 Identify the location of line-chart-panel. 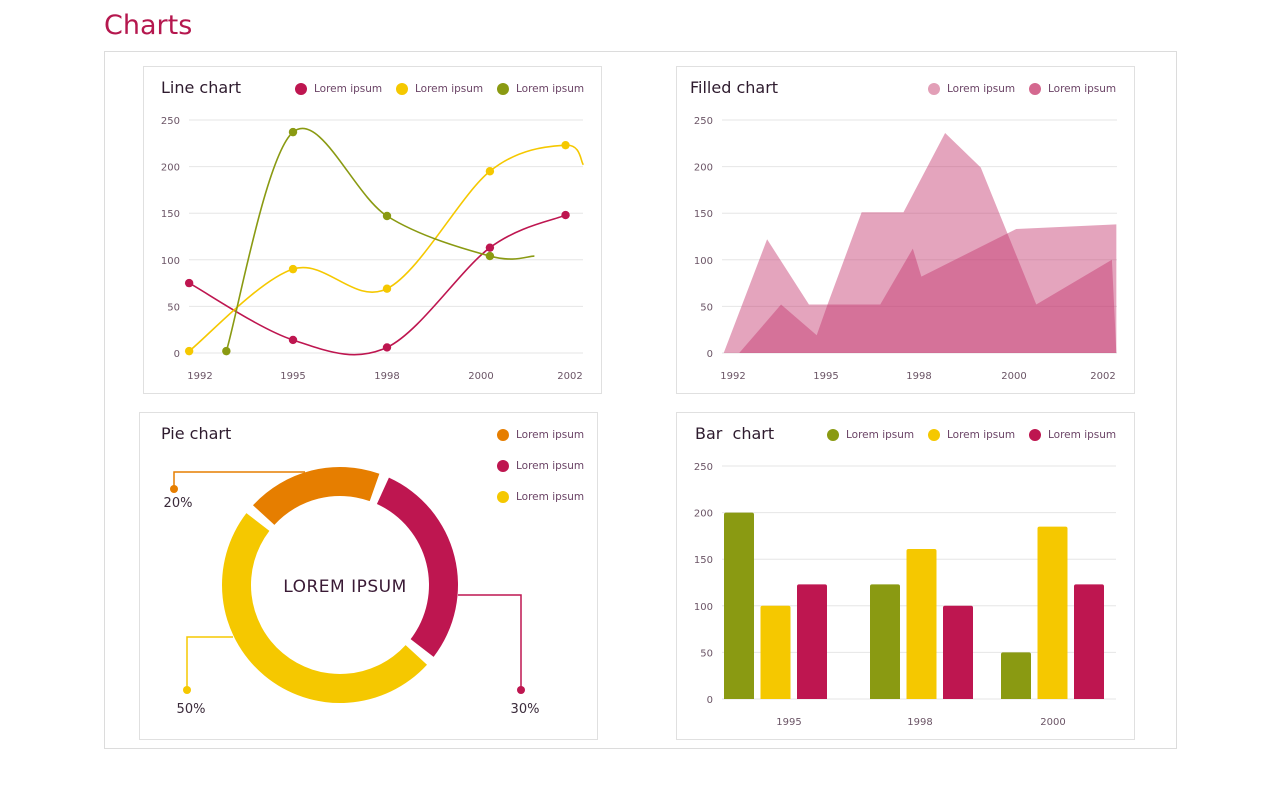
(372, 230).